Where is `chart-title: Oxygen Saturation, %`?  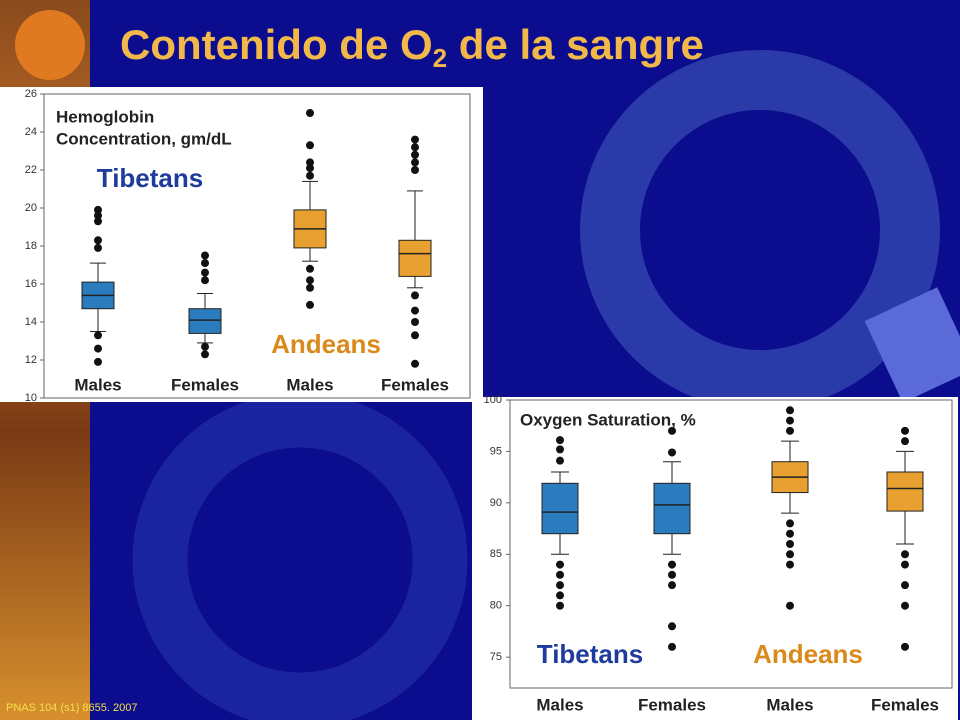 chart-title: Oxygen Saturation, % is located at coordinates (608, 419).